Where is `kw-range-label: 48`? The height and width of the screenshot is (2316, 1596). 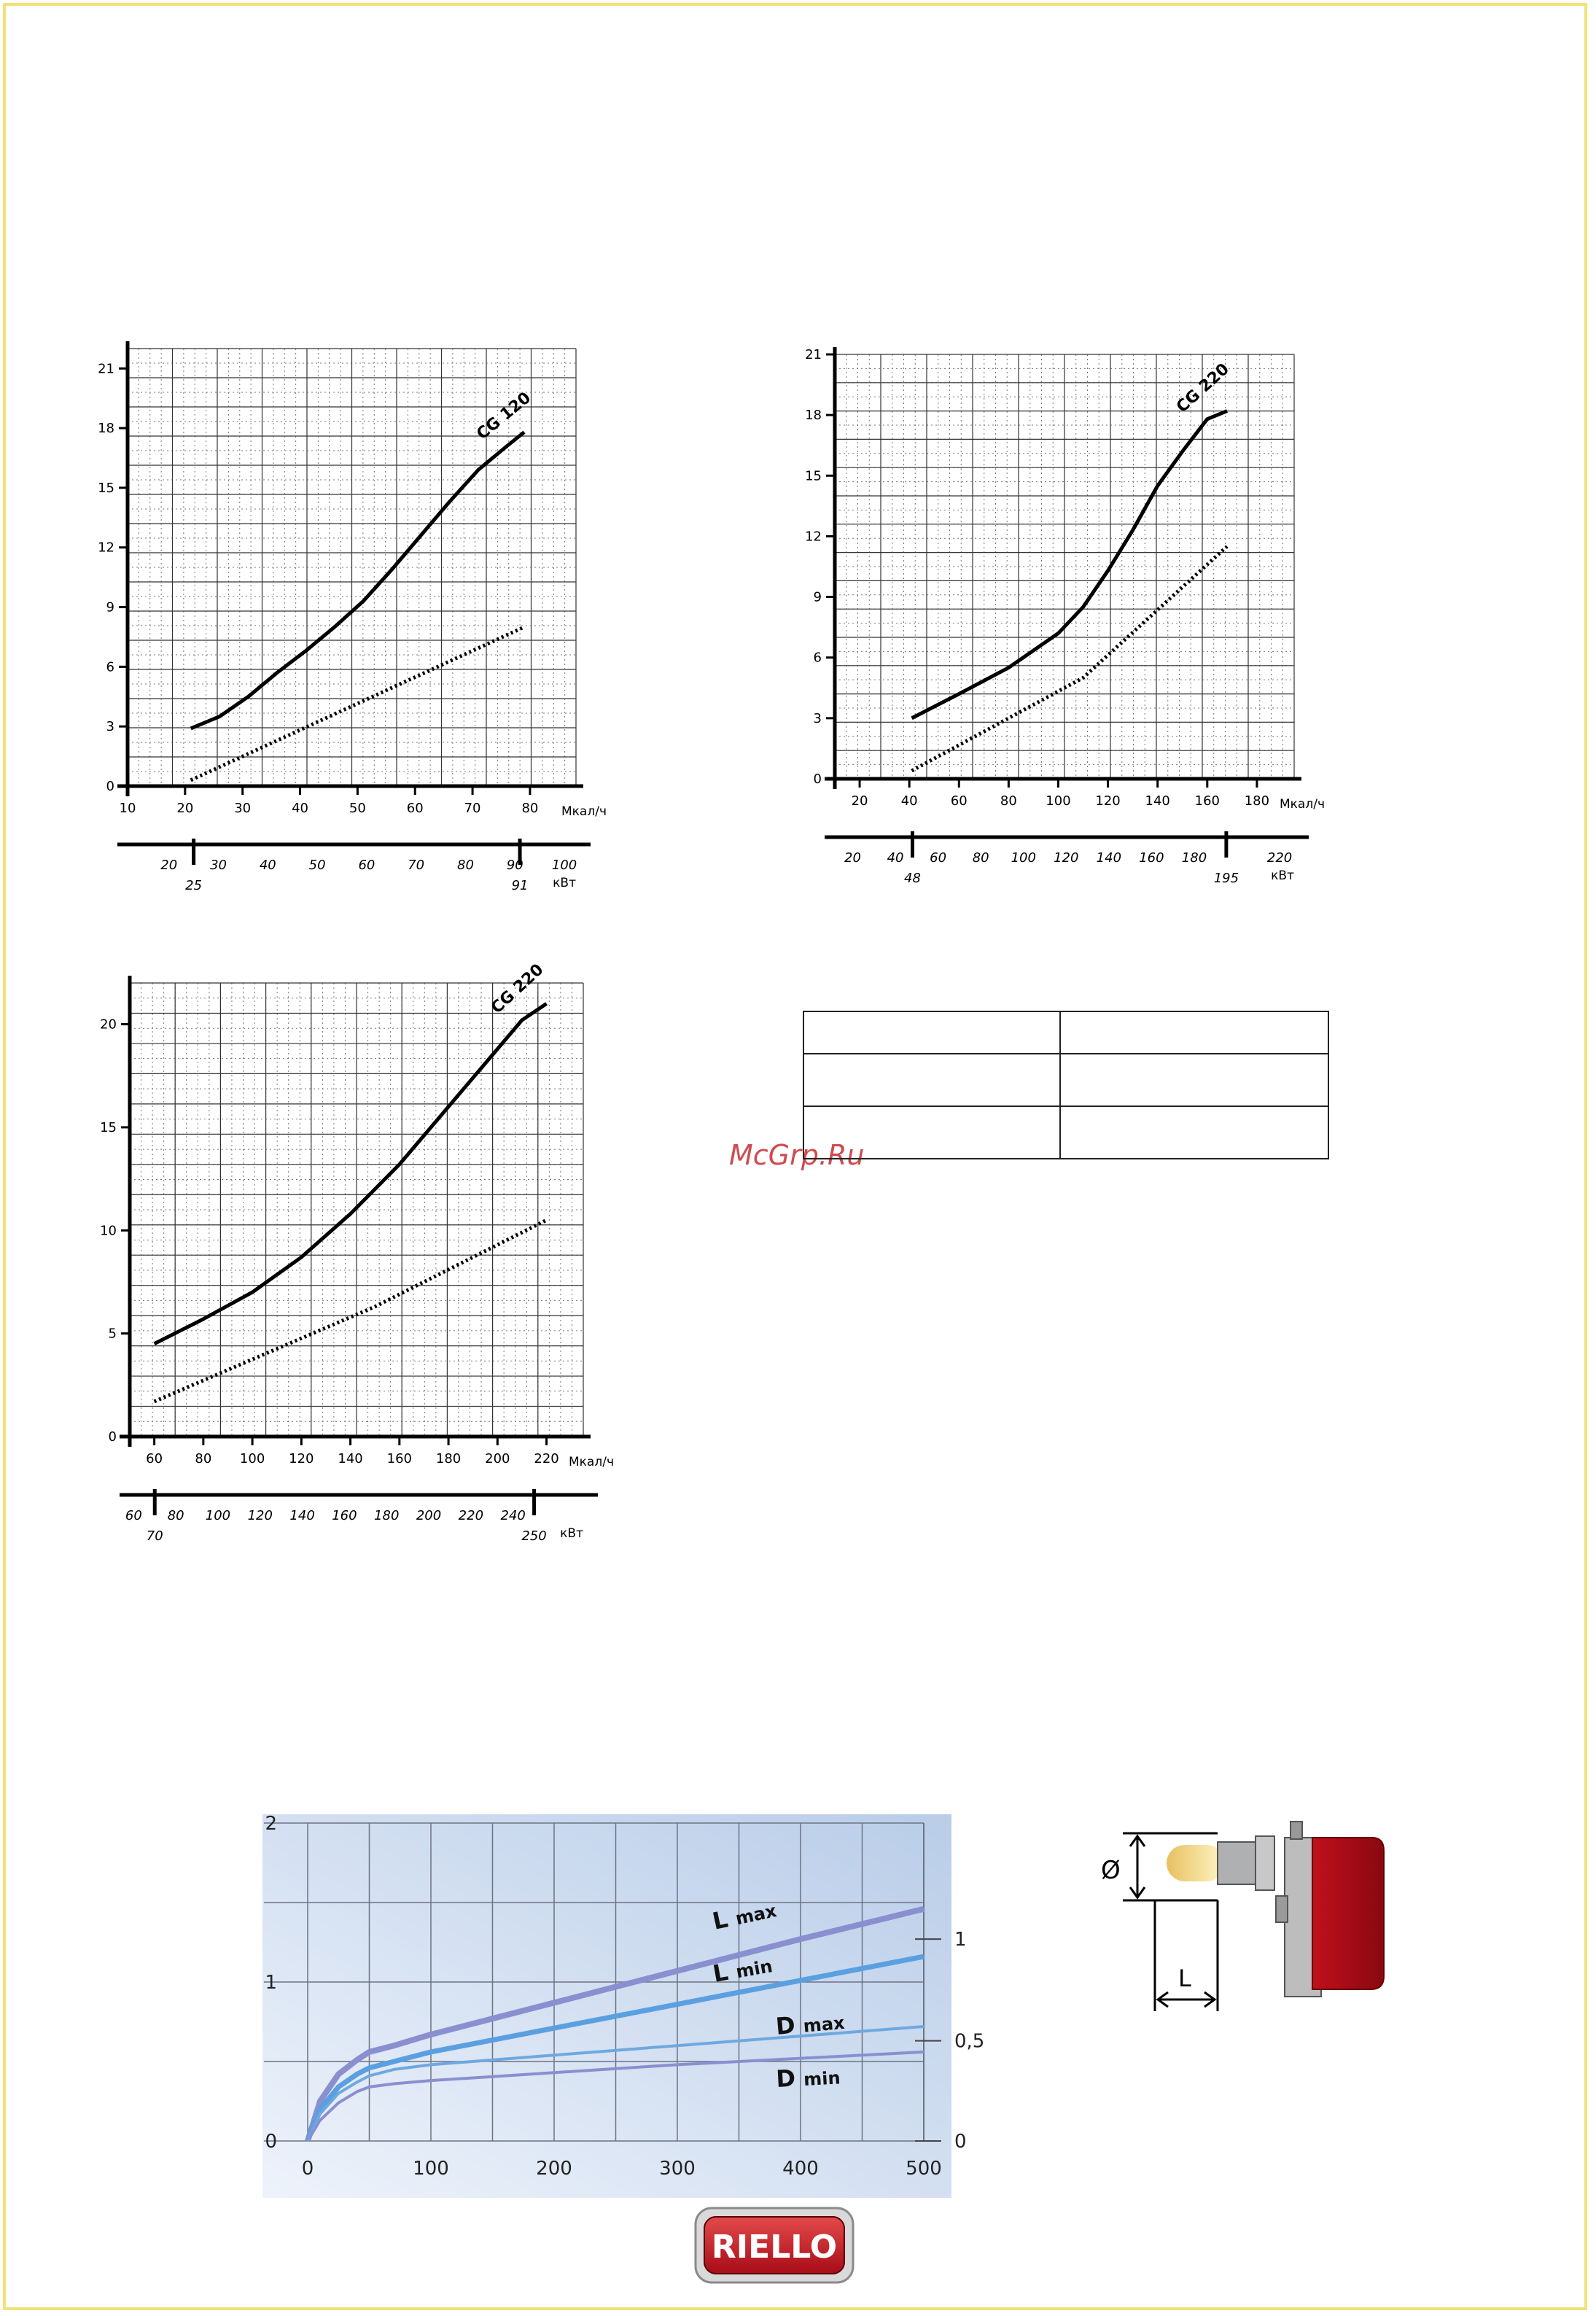 kw-range-label: 48 is located at coordinates (913, 878).